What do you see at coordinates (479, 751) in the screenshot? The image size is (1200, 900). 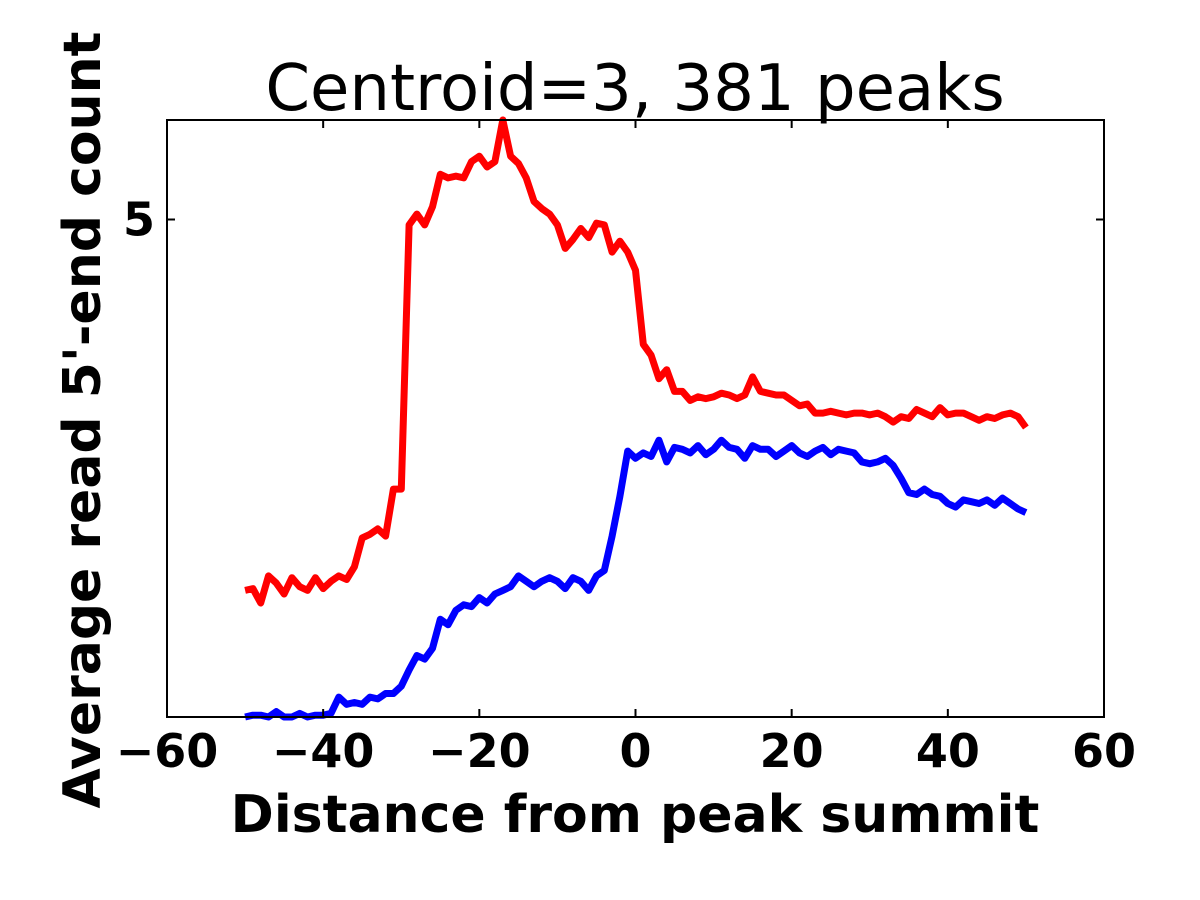 I see `x-tick-label: −20` at bounding box center [479, 751].